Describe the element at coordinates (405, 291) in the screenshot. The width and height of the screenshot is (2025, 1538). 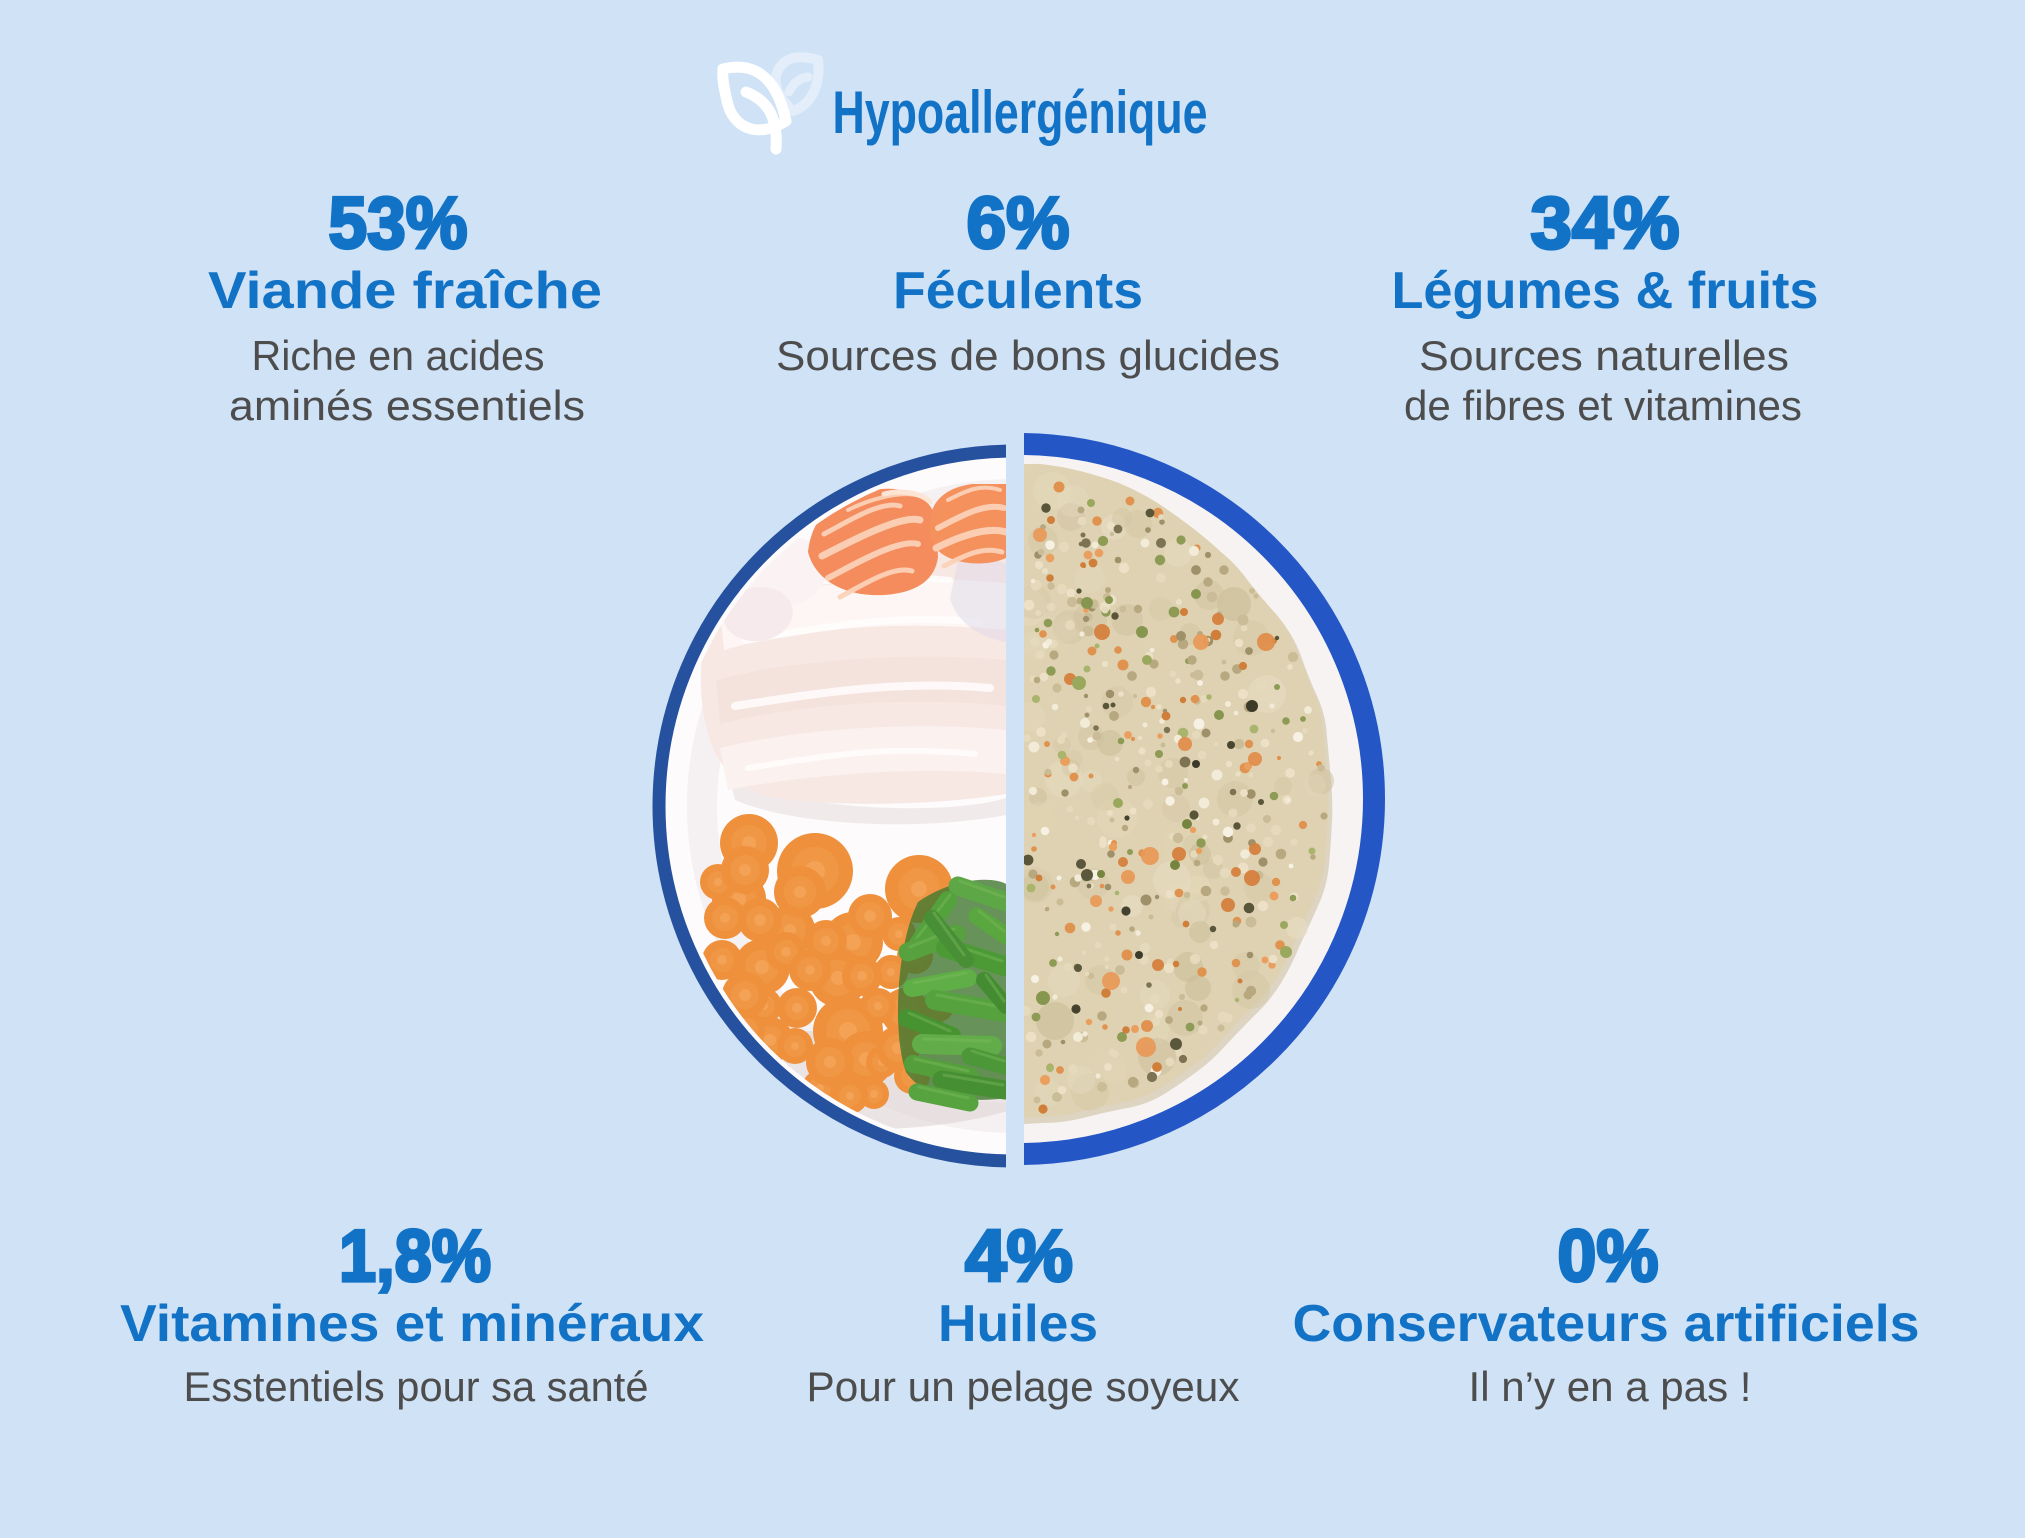
I see `svg-text: Viande fraîche` at that location.